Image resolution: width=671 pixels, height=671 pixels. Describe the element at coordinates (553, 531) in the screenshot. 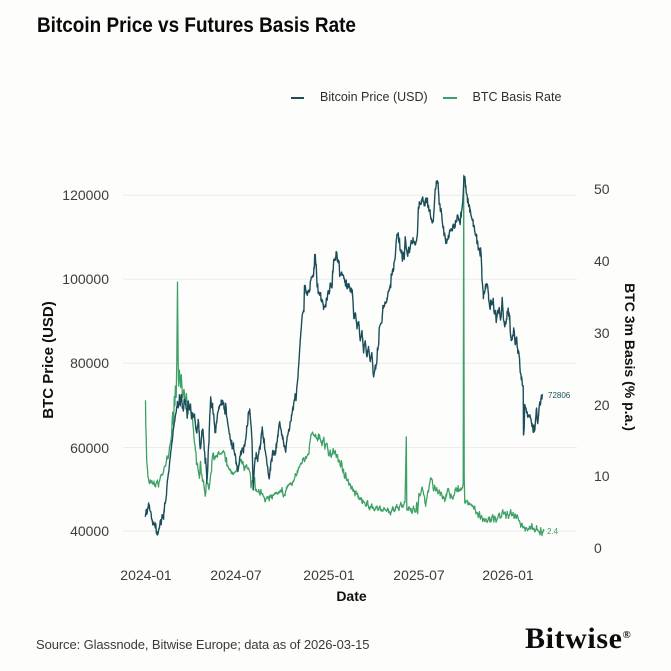

I see `svg-text: 2.4` at that location.